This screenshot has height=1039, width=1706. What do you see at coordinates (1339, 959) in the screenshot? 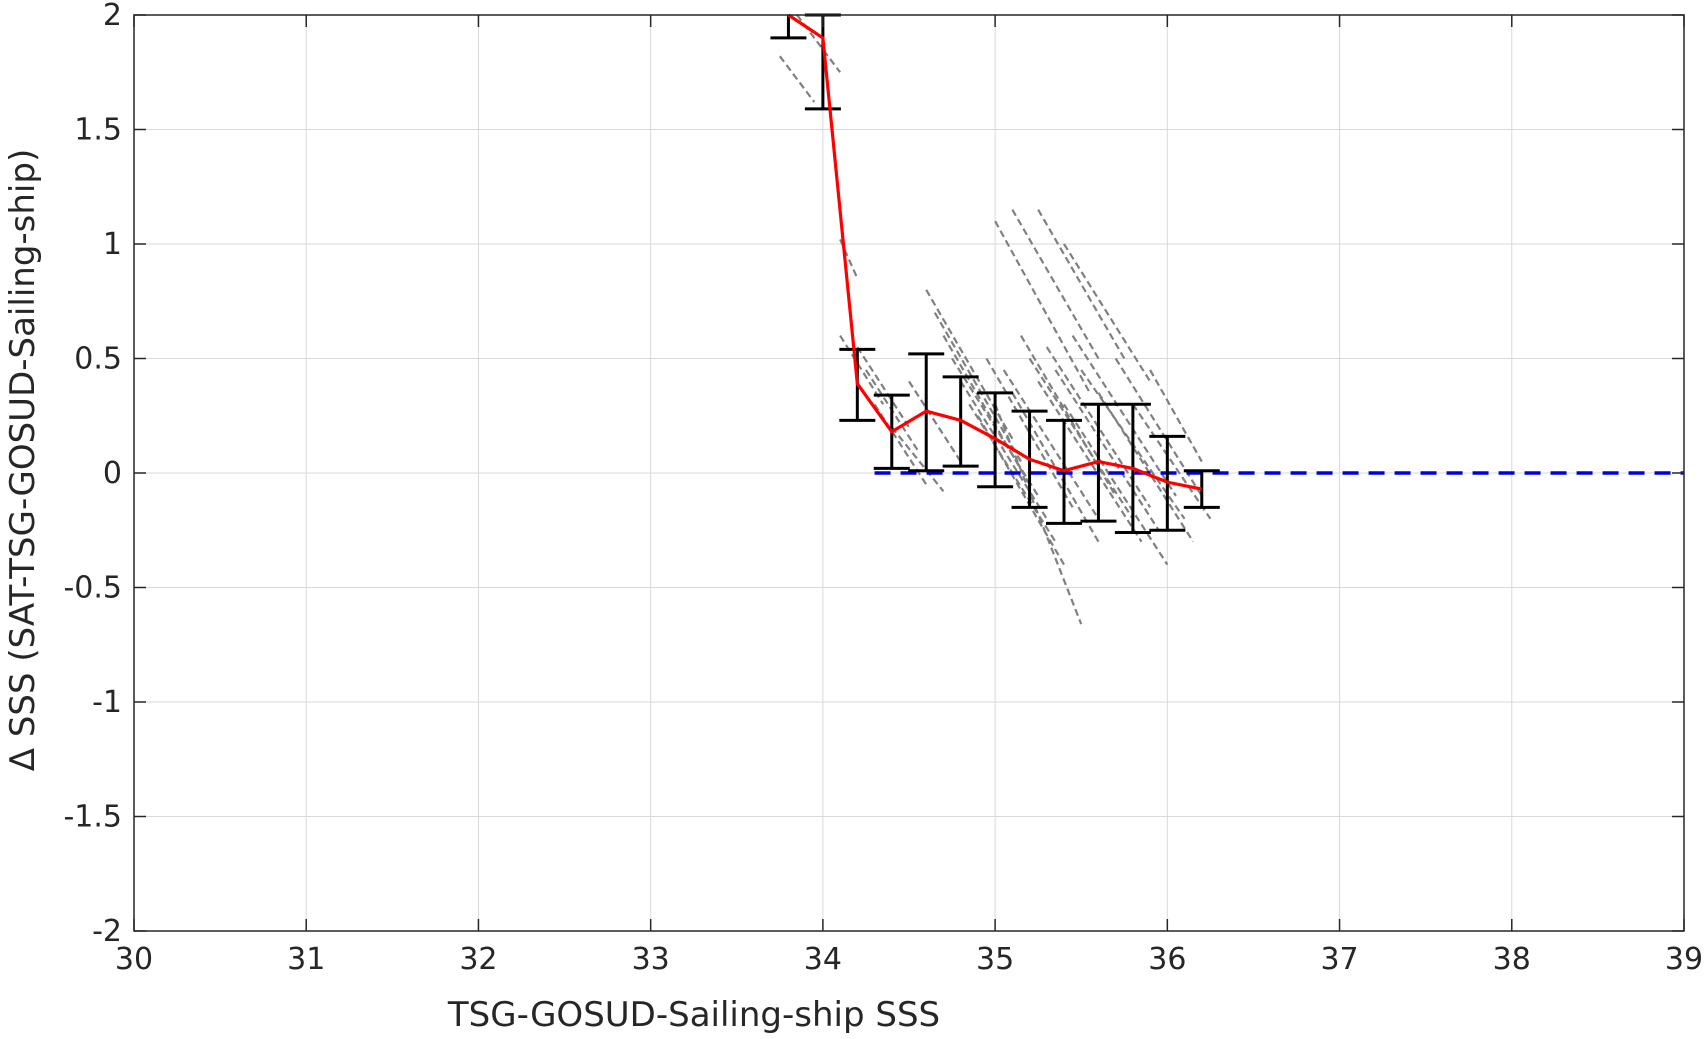
I see `x-tick-label: 37` at bounding box center [1339, 959].